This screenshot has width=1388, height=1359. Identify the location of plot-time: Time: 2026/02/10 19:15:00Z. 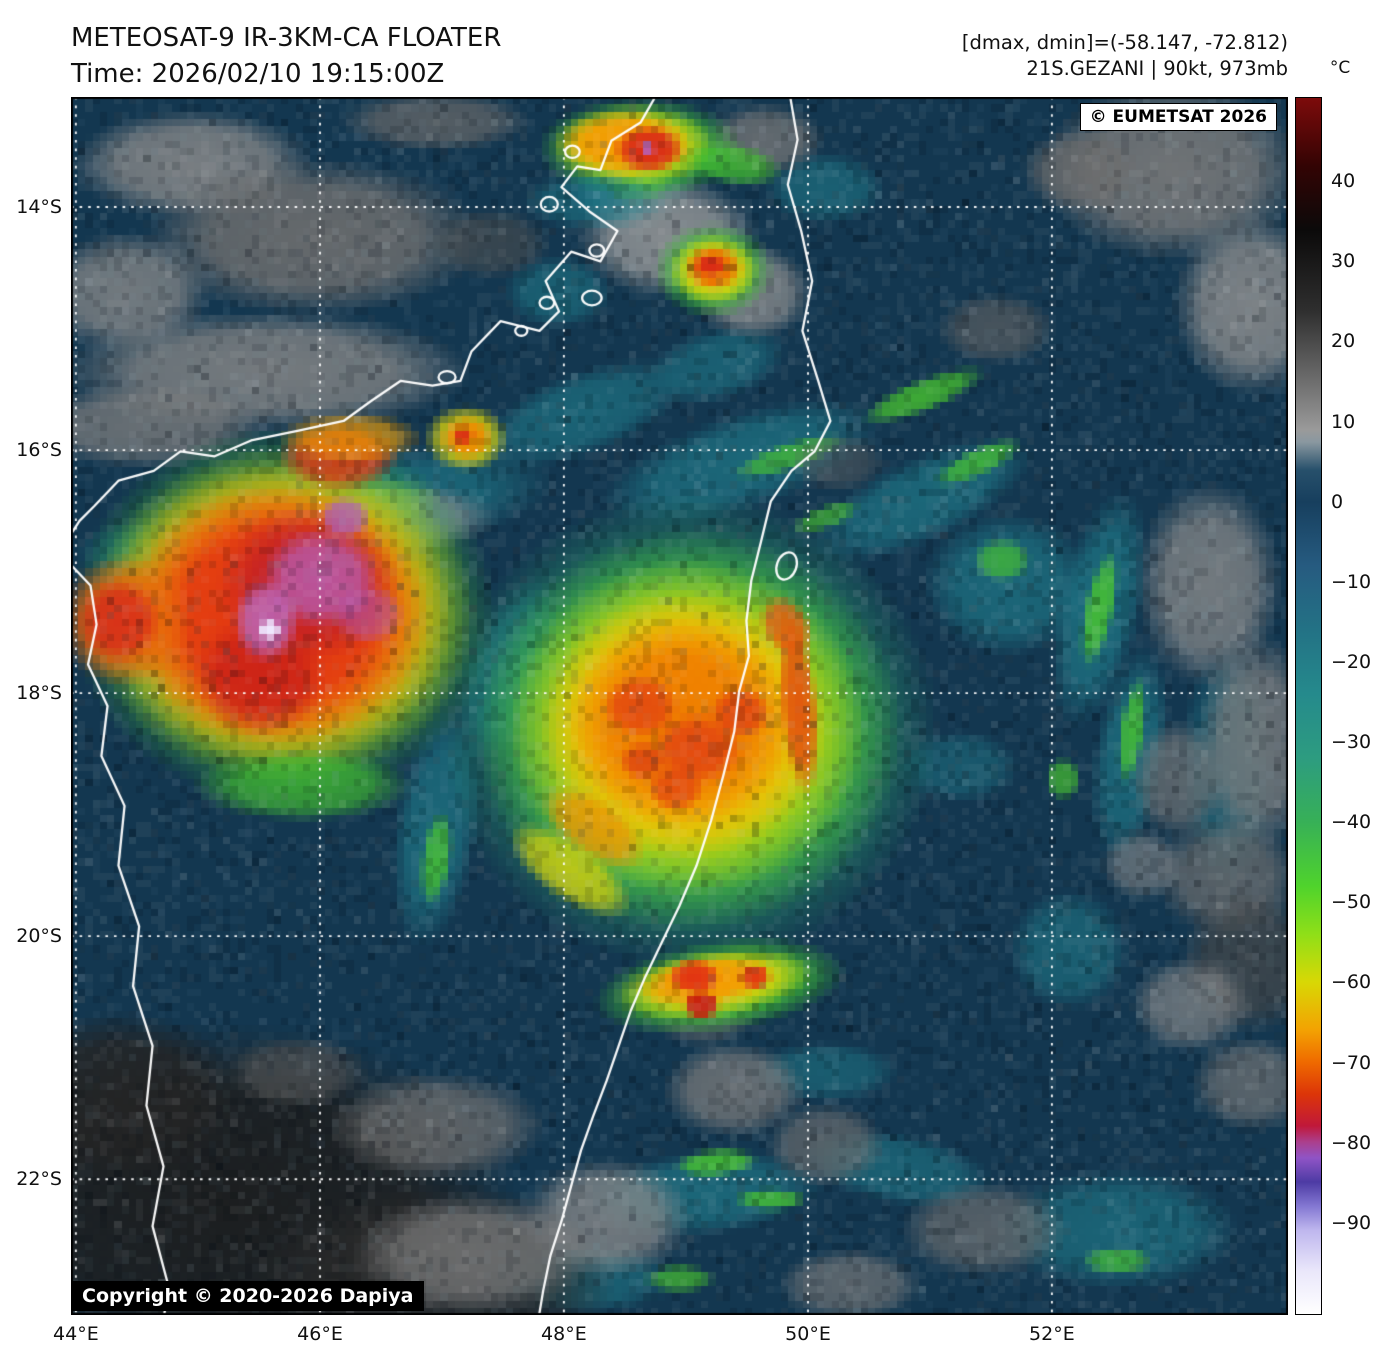
(258, 74).